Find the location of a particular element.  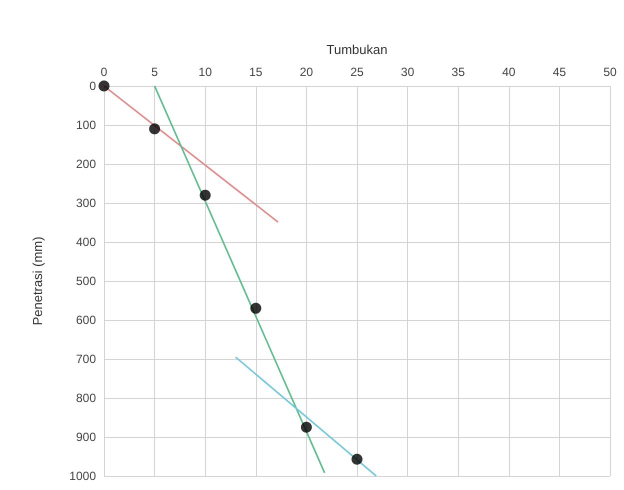

x-tick-label: 15 is located at coordinates (256, 72).